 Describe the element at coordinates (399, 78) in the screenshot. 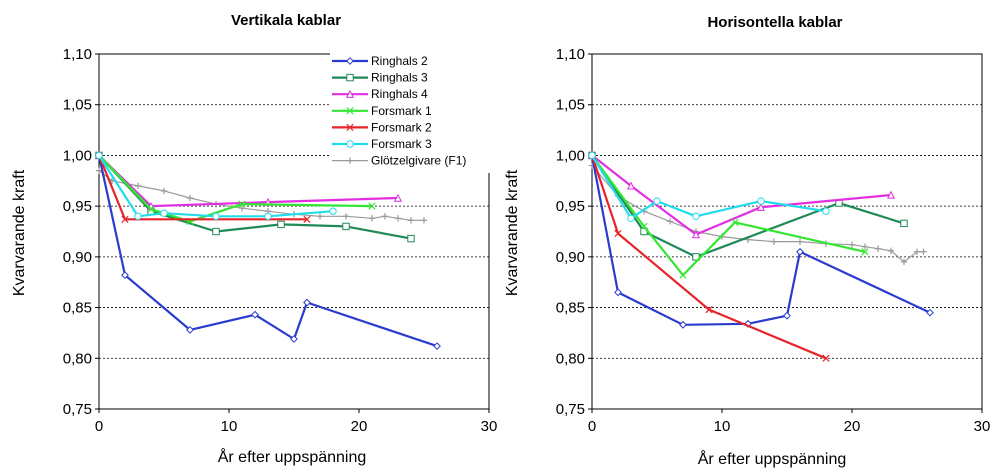

I see `legend-label: Ringhals 3` at that location.